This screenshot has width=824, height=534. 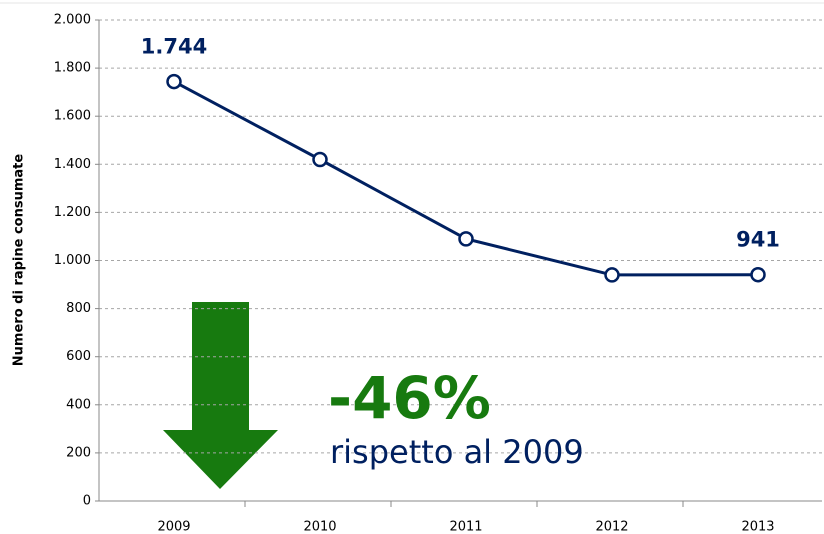 What do you see at coordinates (409, 398) in the screenshot?
I see `annotation-percent: -46%` at bounding box center [409, 398].